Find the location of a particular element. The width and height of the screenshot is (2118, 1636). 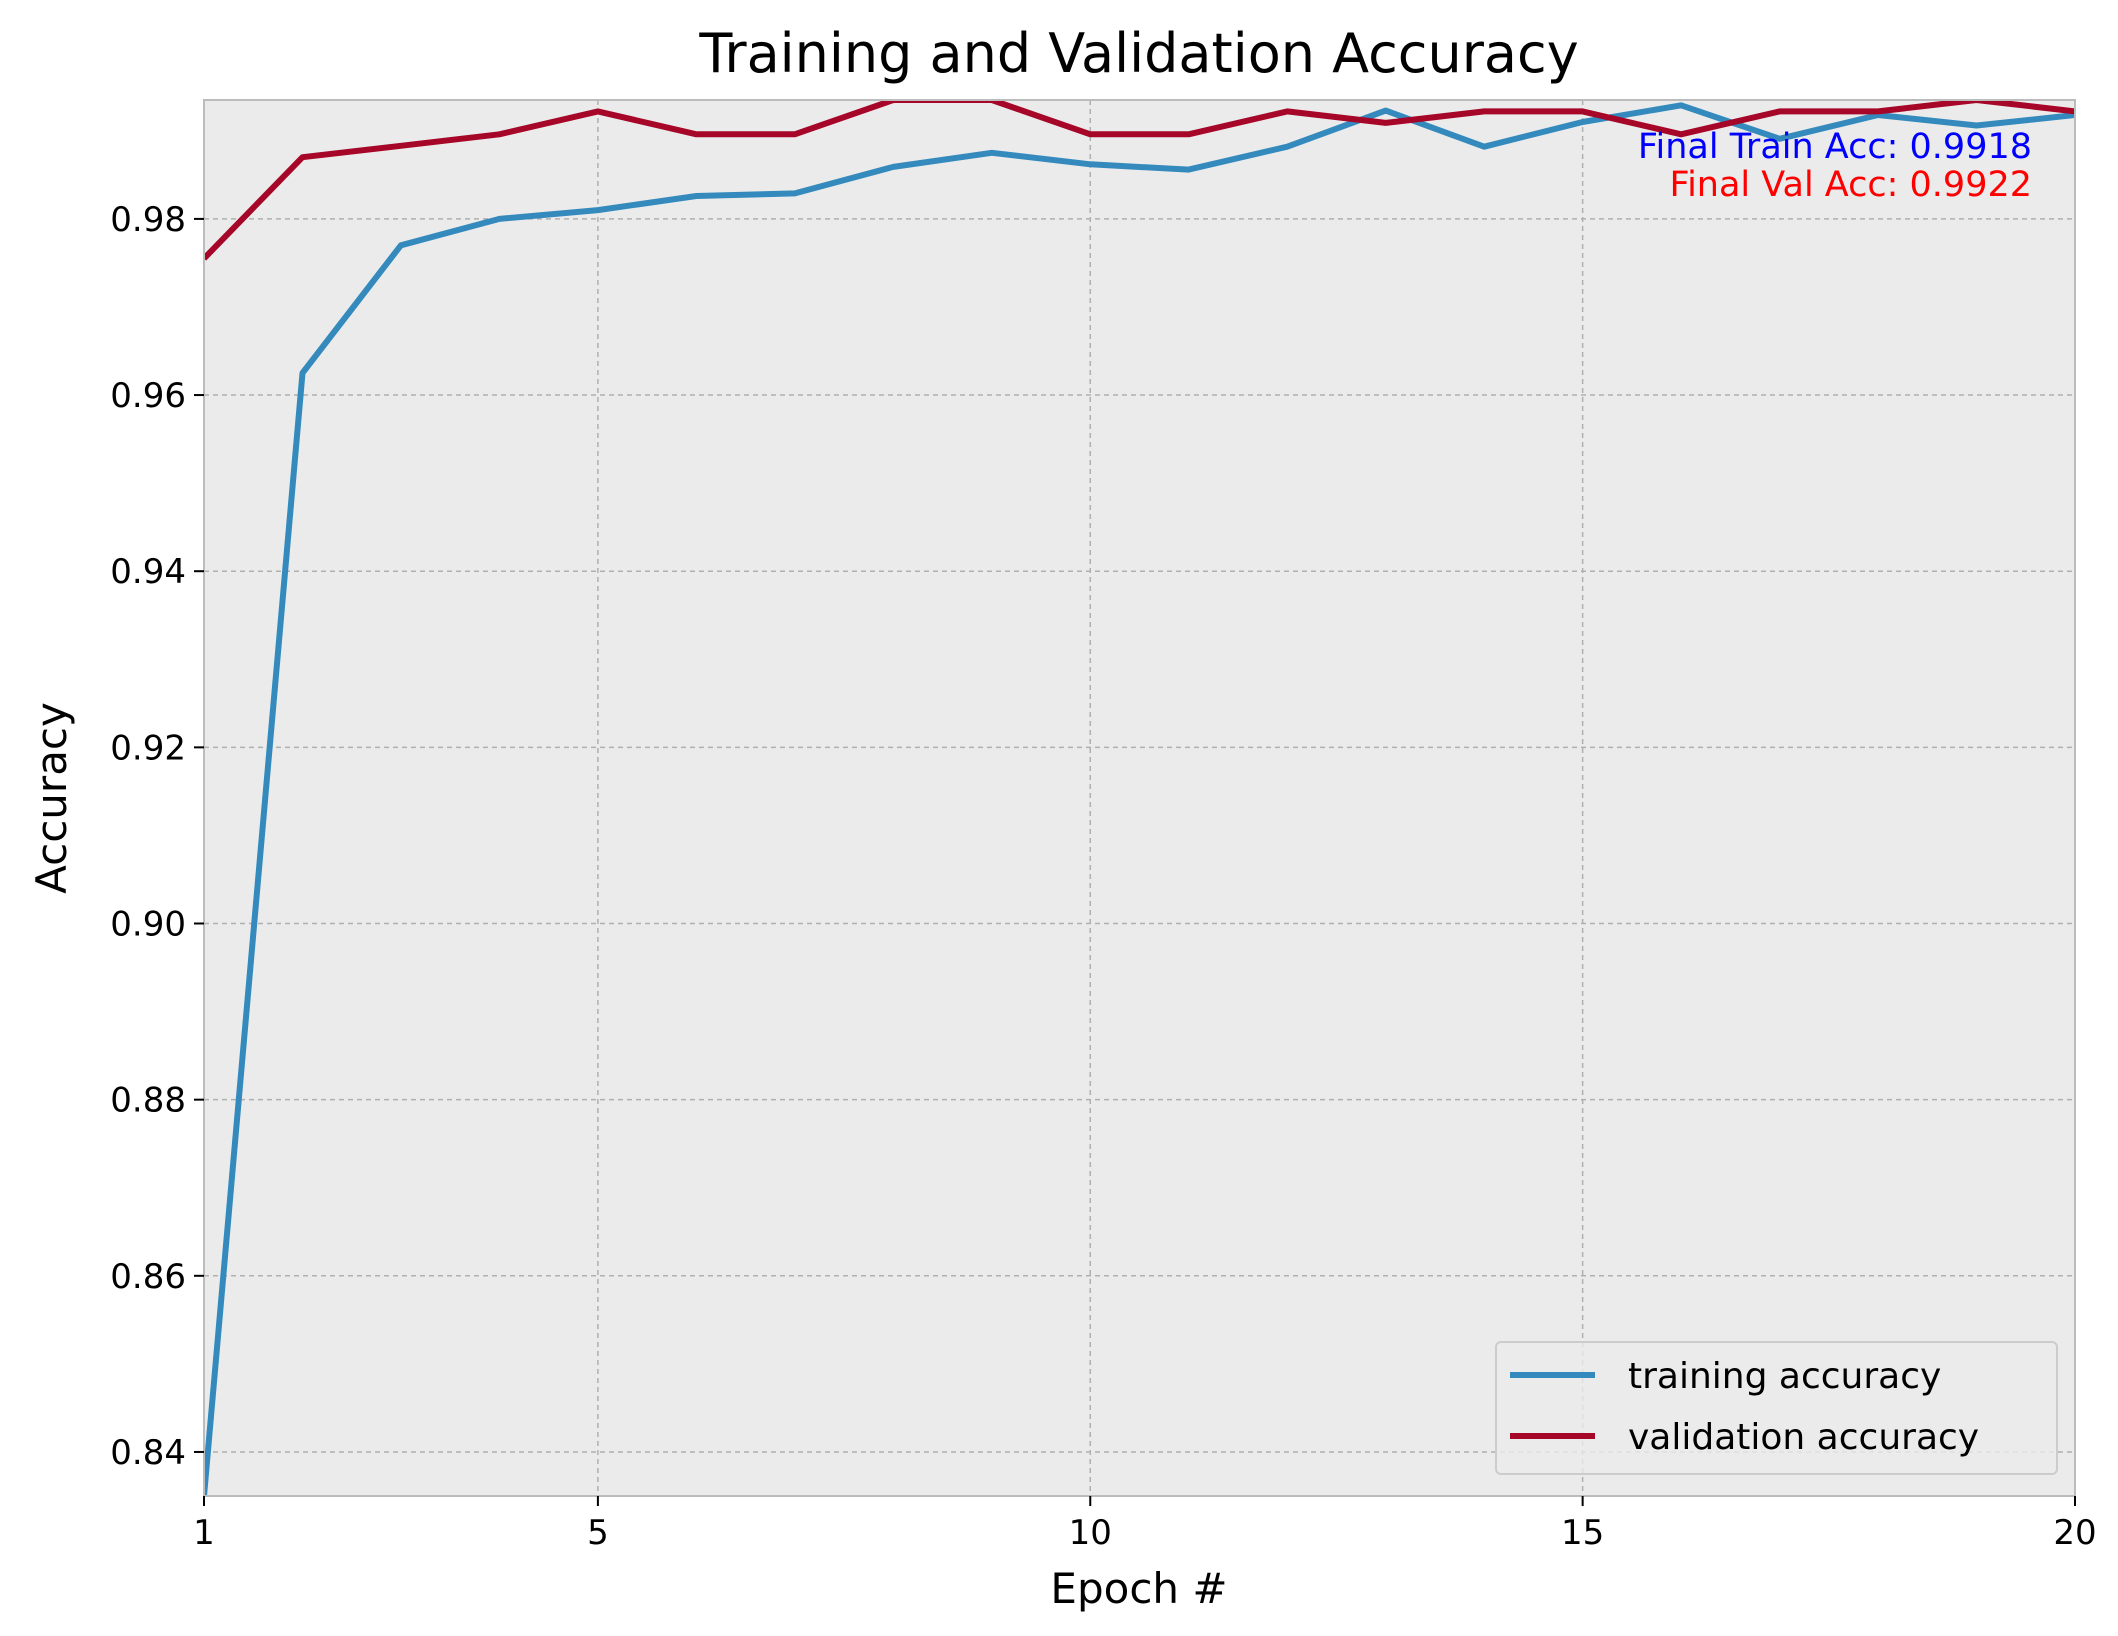

x-tick-label: 1 is located at coordinates (204, 1533).